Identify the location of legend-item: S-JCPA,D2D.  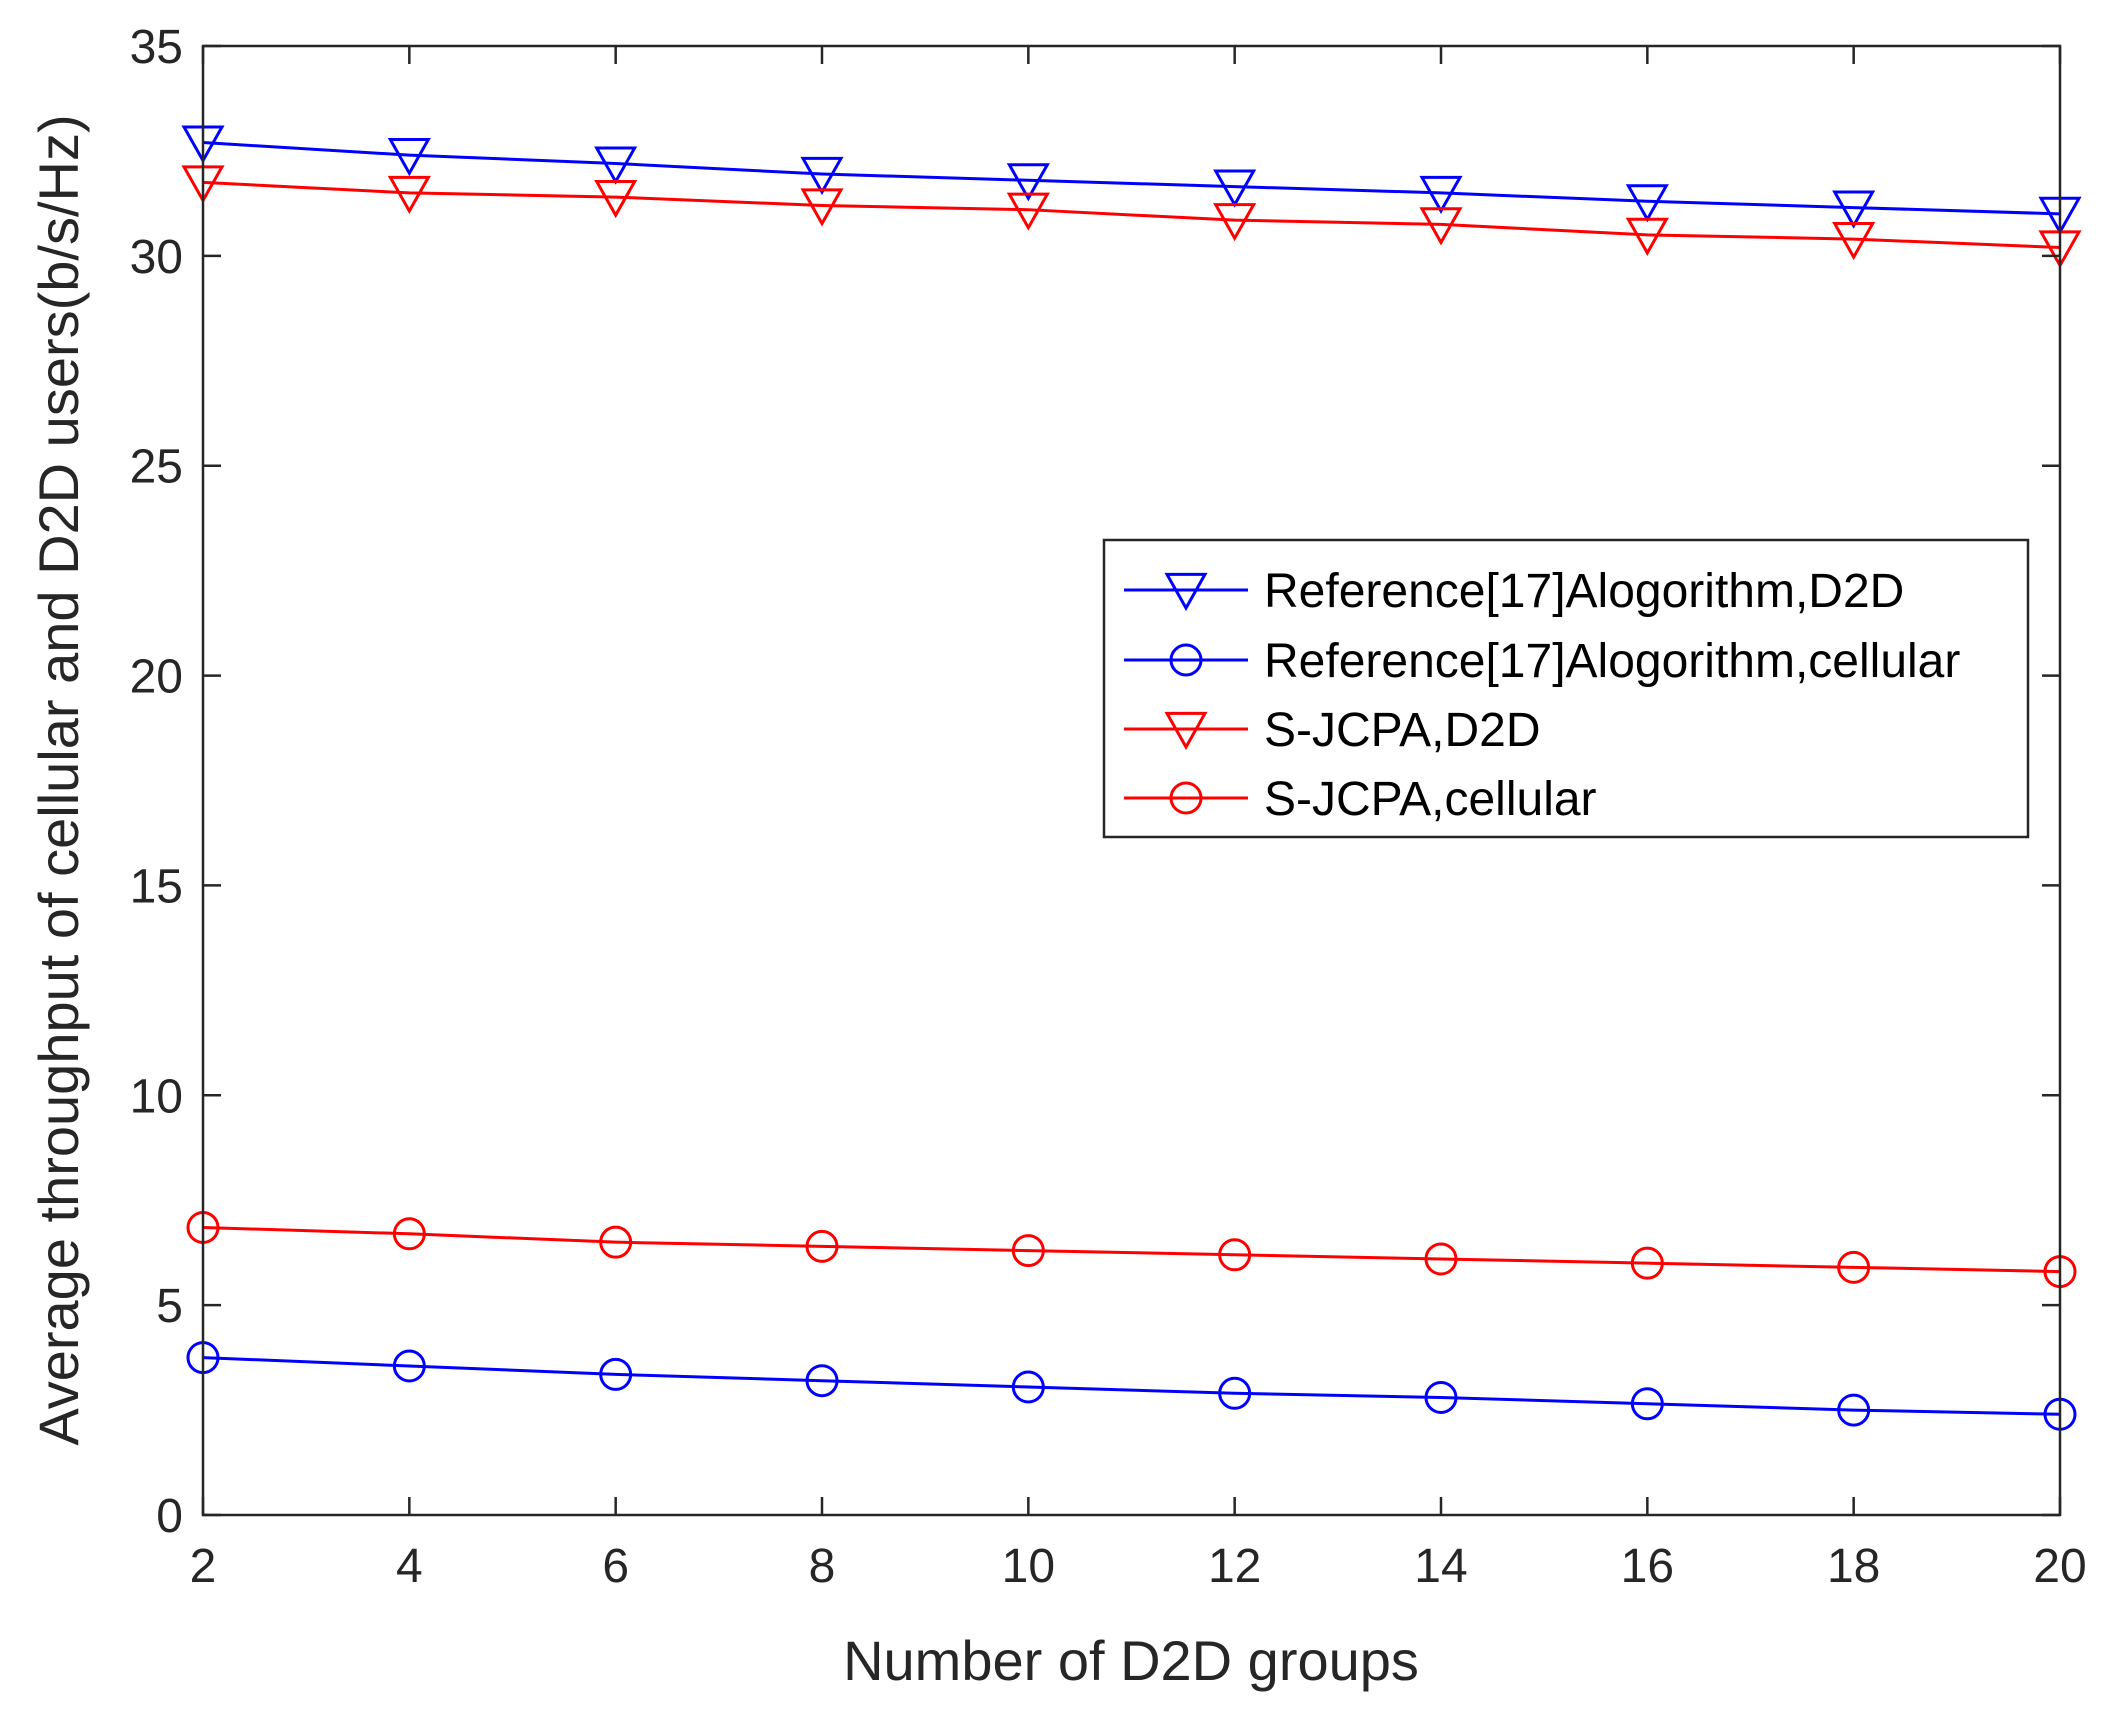
(1332, 730).